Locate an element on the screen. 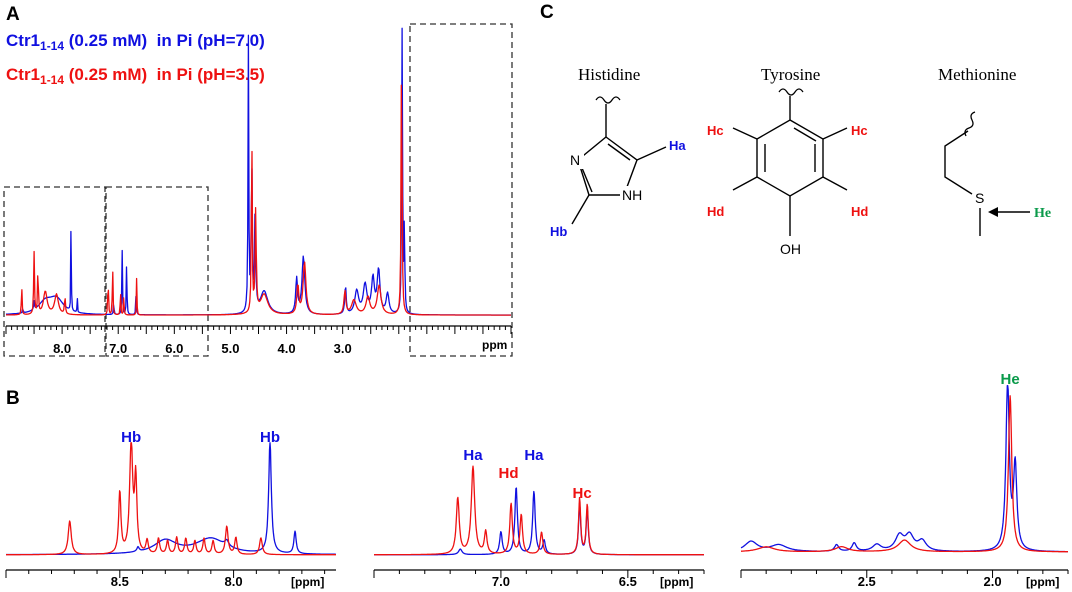 Image resolution: width=1072 pixels, height=592 pixels. histidine-double-bond-ca is located at coordinates (619, 152).